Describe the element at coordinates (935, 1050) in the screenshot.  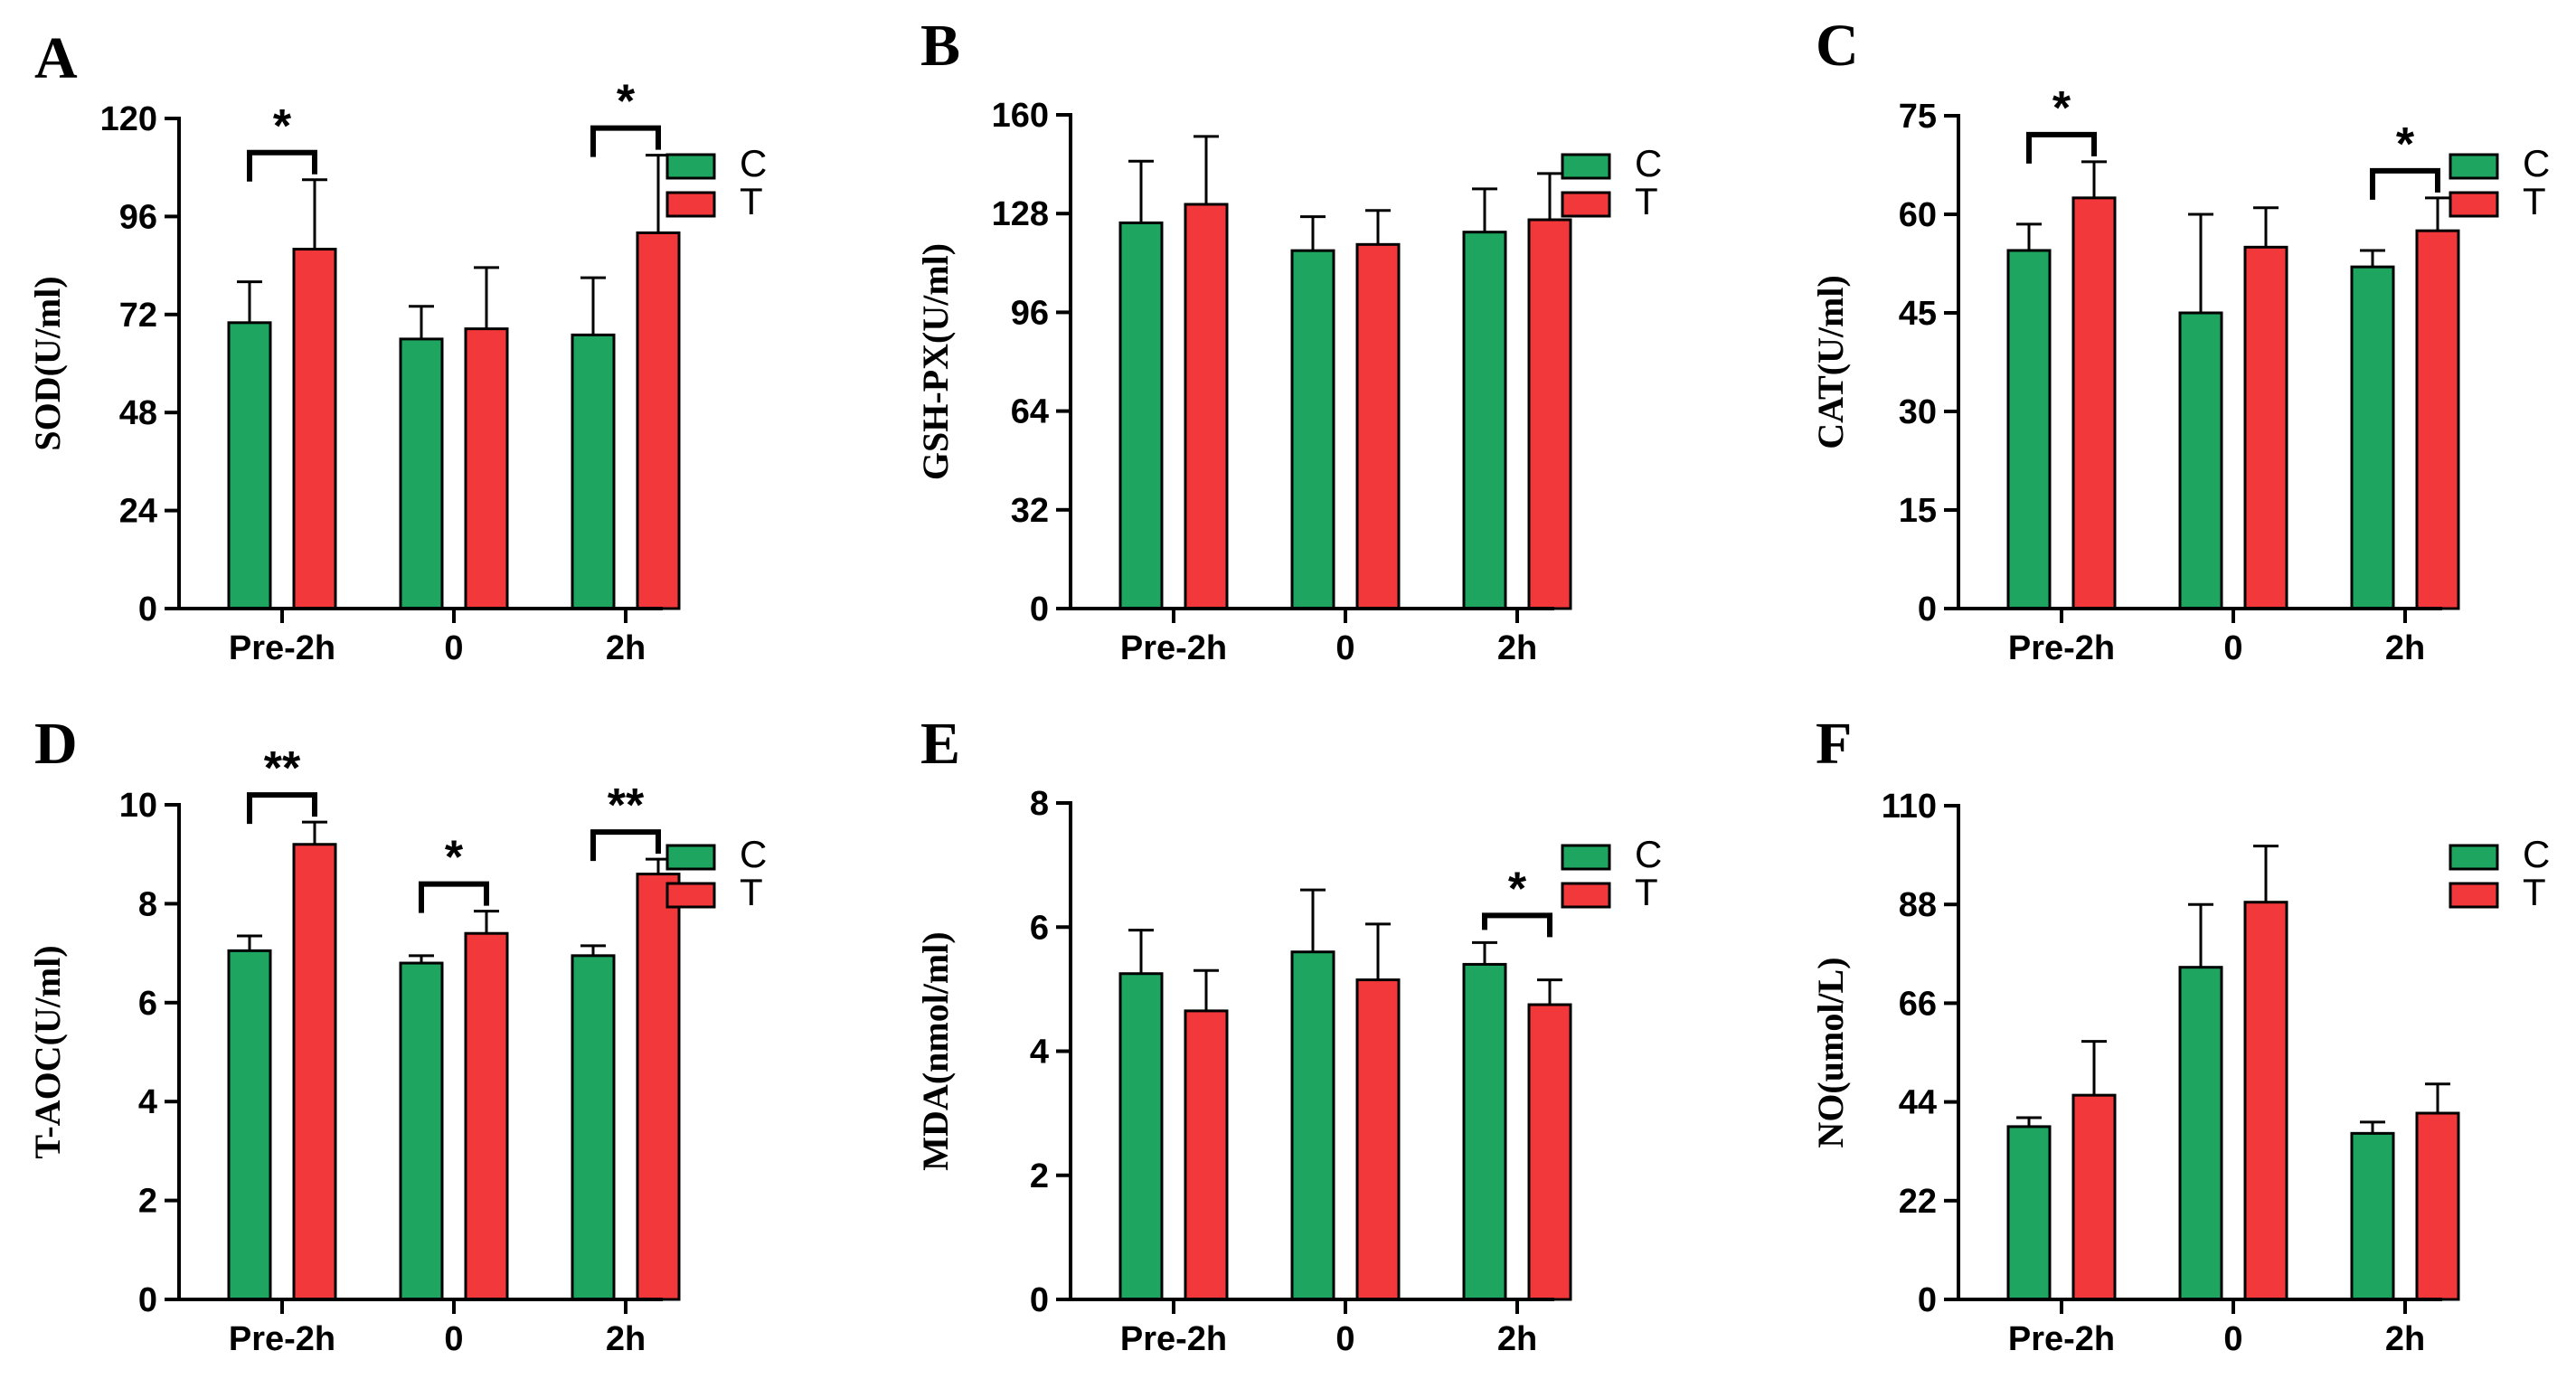
I see `y-axis-label: MDA(nmol/ml)` at that location.